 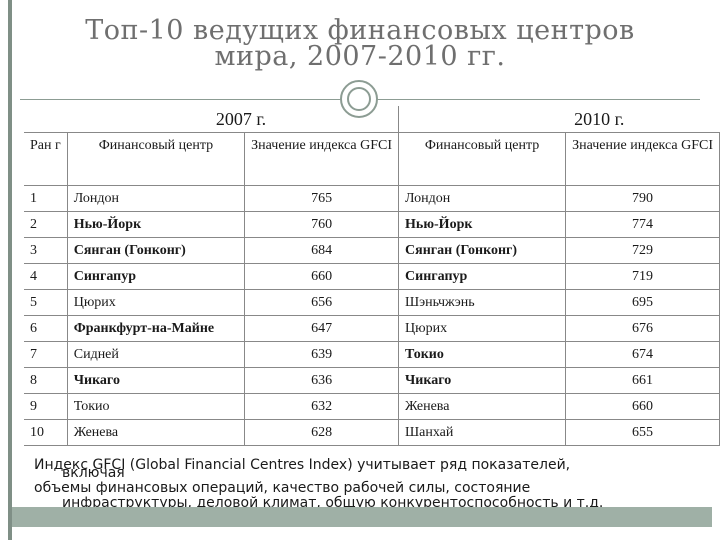 What do you see at coordinates (322, 432) in the screenshot?
I see `value-2007-cell: 628` at bounding box center [322, 432].